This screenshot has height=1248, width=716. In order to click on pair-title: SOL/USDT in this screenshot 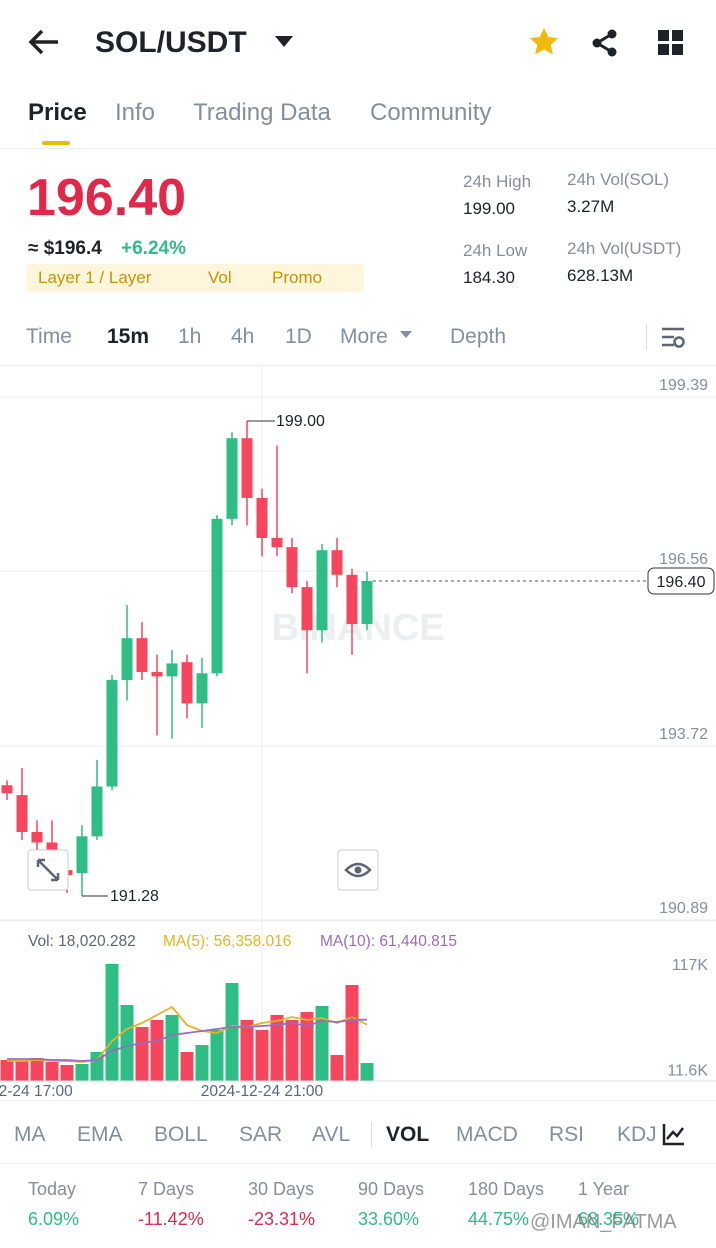, I will do `click(171, 42)`.